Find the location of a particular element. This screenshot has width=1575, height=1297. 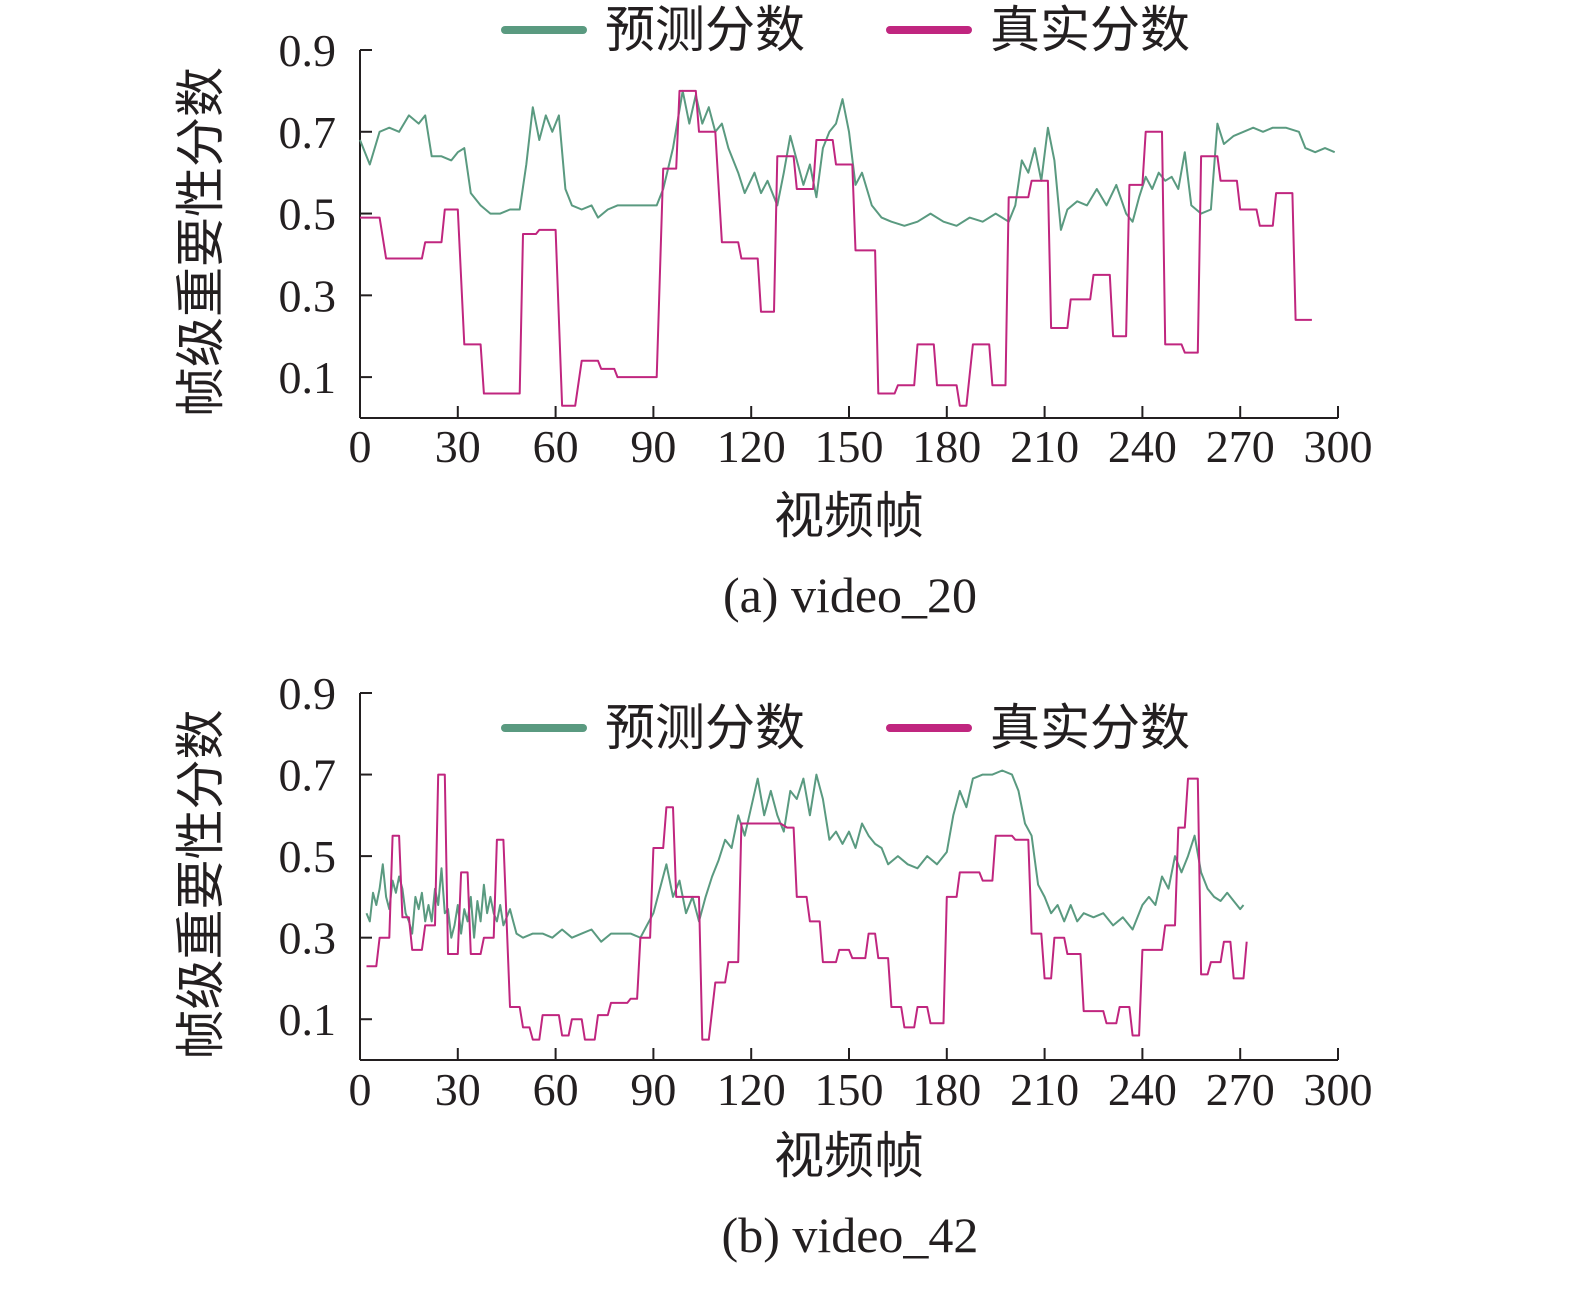

chart-caption: (a) video_20 is located at coordinates (850, 595).